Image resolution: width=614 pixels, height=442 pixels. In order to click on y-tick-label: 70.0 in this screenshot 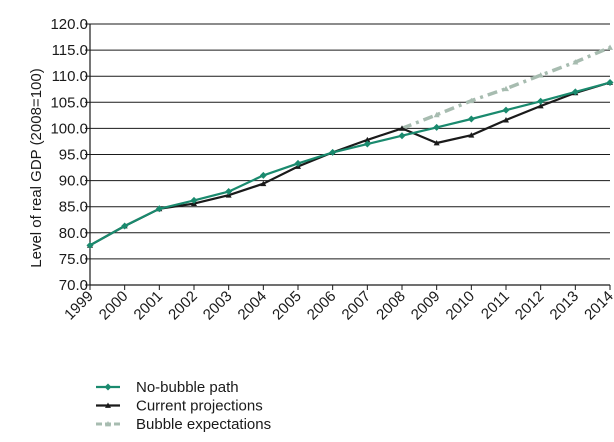, I will do `click(73, 285)`.